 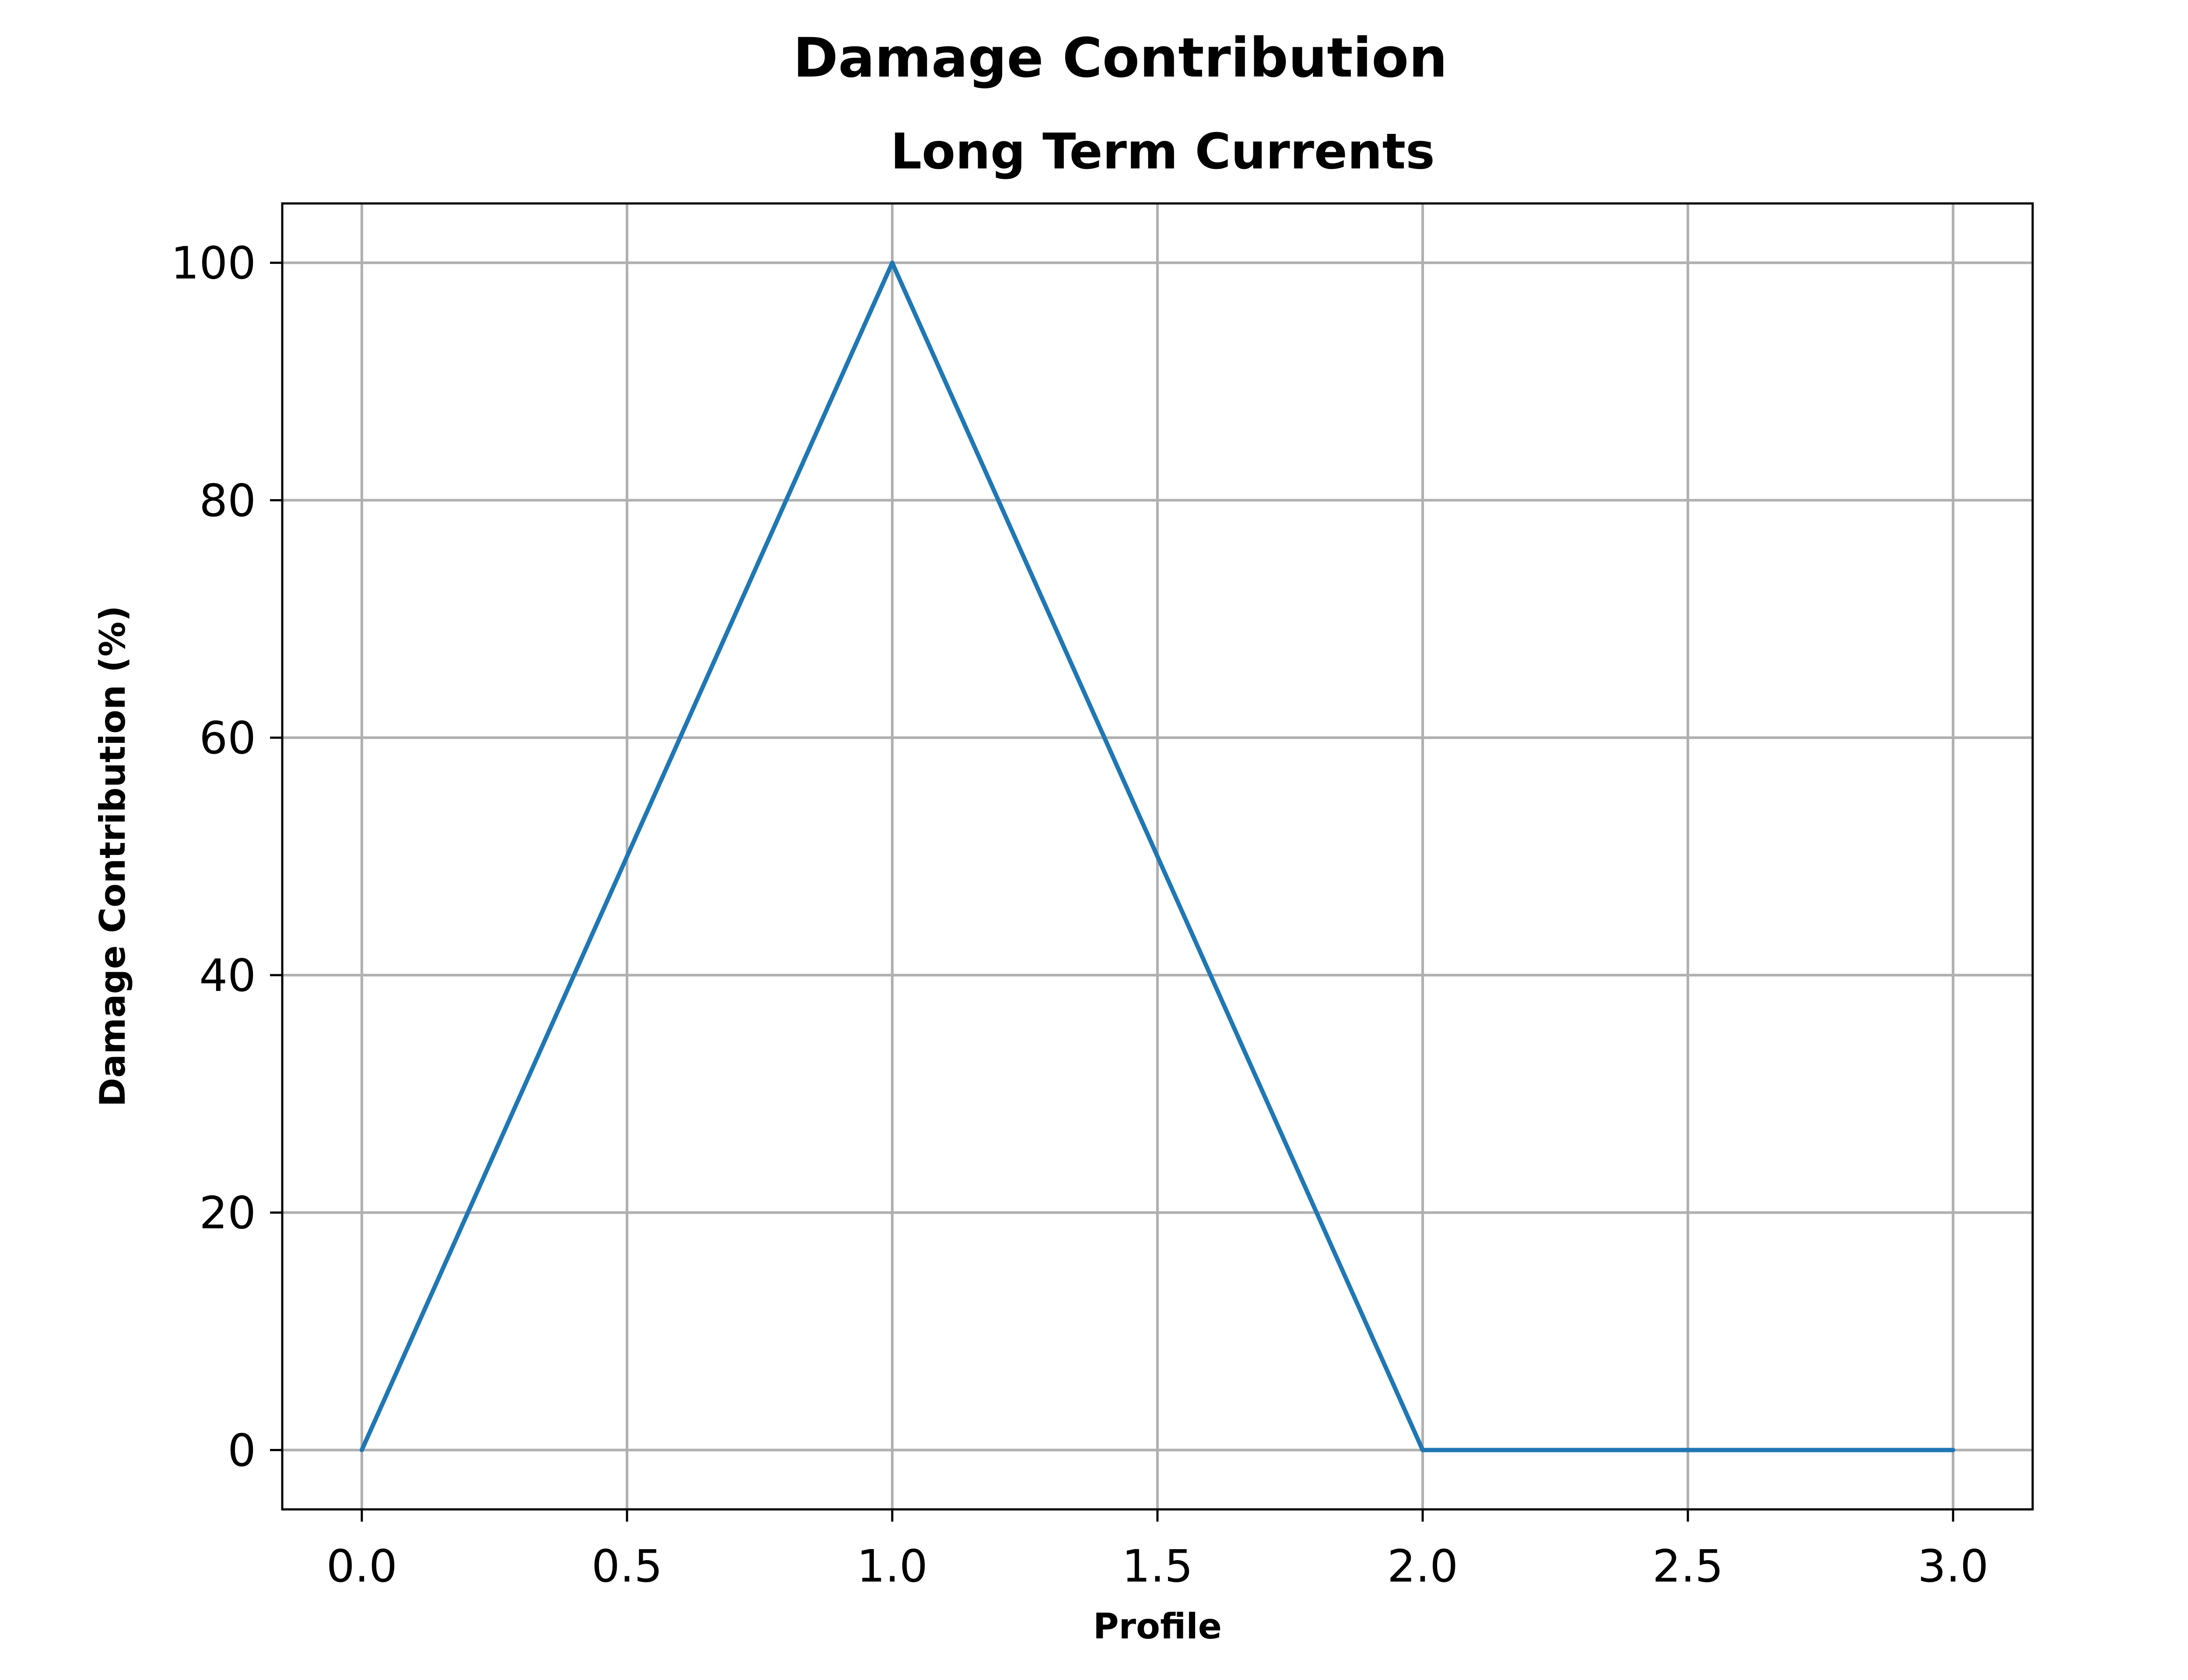 What do you see at coordinates (1157, 1566) in the screenshot?
I see `x-tick-label: 1.5` at bounding box center [1157, 1566].